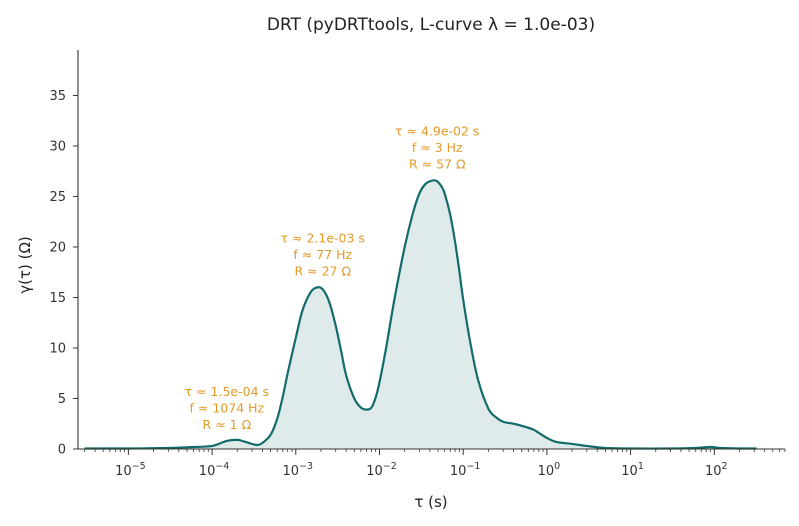 The image size is (799, 526). I want to click on peak-annotation-line: f ≈ 3 Hz, so click(437, 147).